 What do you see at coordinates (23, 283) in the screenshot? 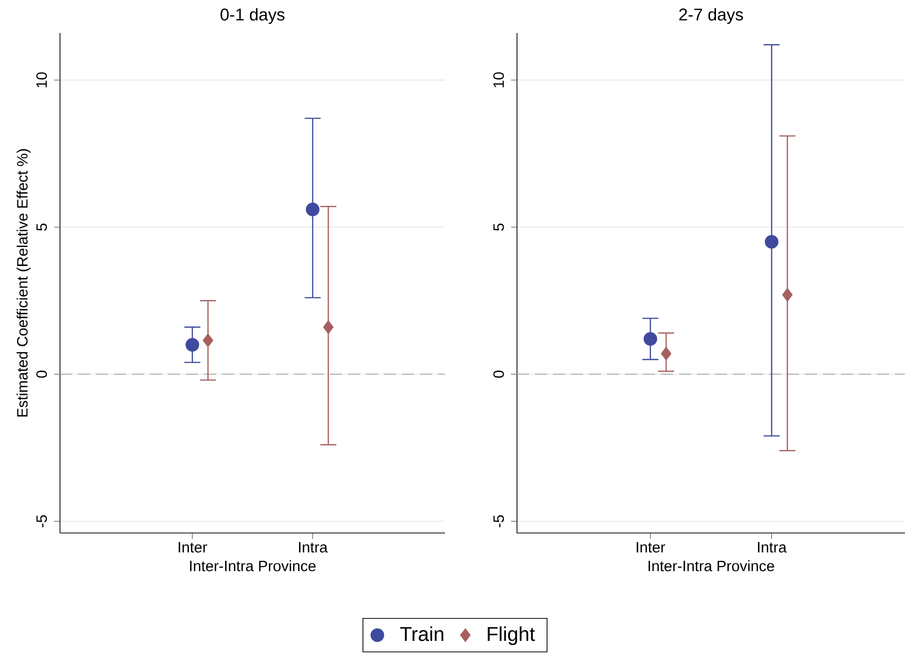
I see `y-axis-title: Estimated Coefficient (Relative Effect %)` at bounding box center [23, 283].